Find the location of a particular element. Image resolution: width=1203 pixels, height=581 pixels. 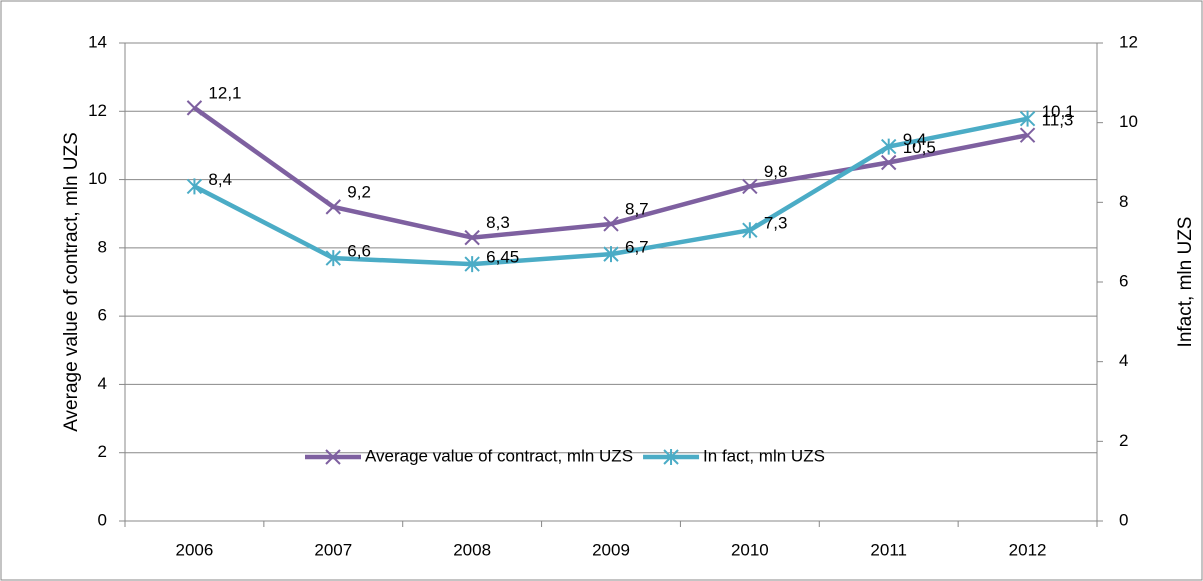

y-tick-label: 4 is located at coordinates (102, 383).